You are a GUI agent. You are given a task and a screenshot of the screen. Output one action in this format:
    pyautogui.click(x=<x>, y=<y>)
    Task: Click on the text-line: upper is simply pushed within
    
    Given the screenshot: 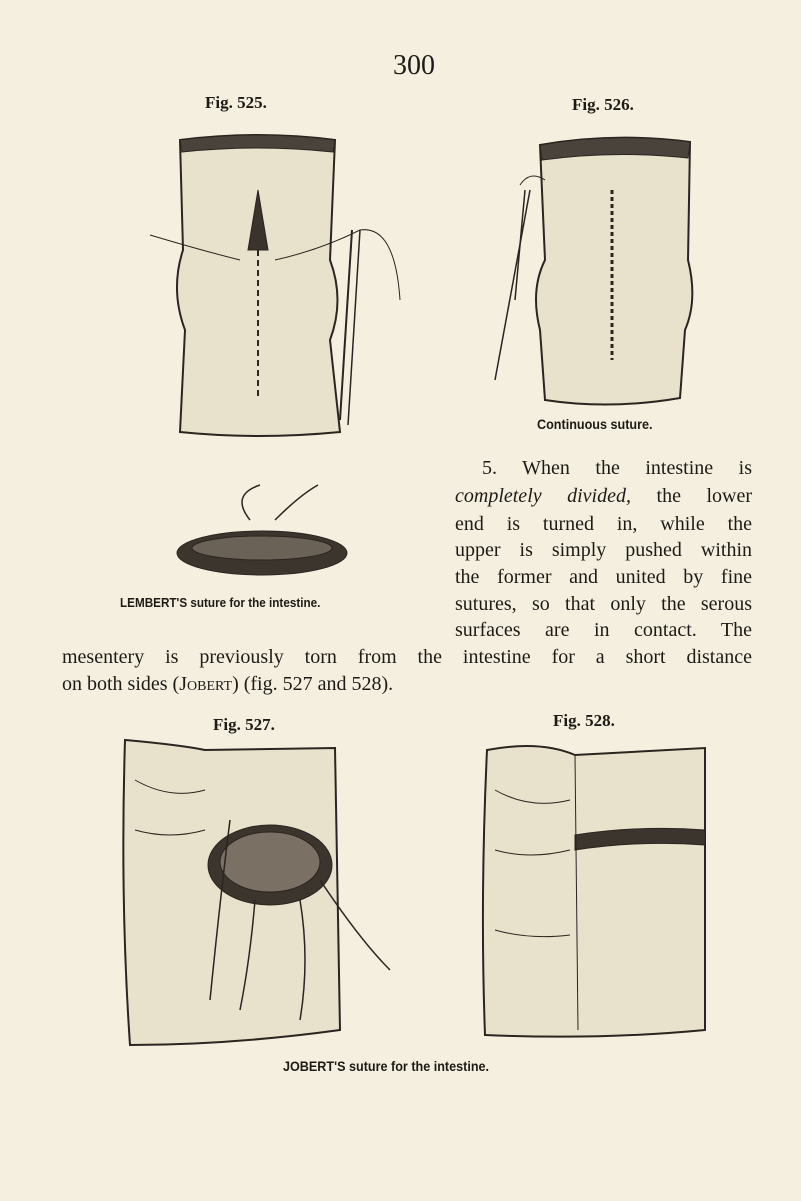 What is the action you would take?
    pyautogui.click(x=603, y=550)
    